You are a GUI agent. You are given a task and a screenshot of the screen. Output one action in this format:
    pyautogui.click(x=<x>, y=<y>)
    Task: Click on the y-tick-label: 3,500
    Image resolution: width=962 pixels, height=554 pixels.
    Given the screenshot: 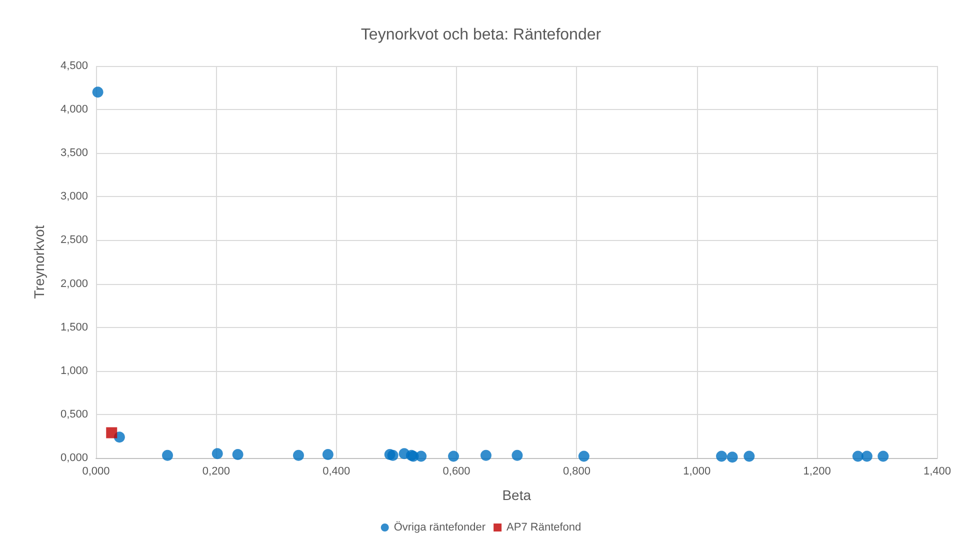 What is the action you would take?
    pyautogui.click(x=74, y=153)
    